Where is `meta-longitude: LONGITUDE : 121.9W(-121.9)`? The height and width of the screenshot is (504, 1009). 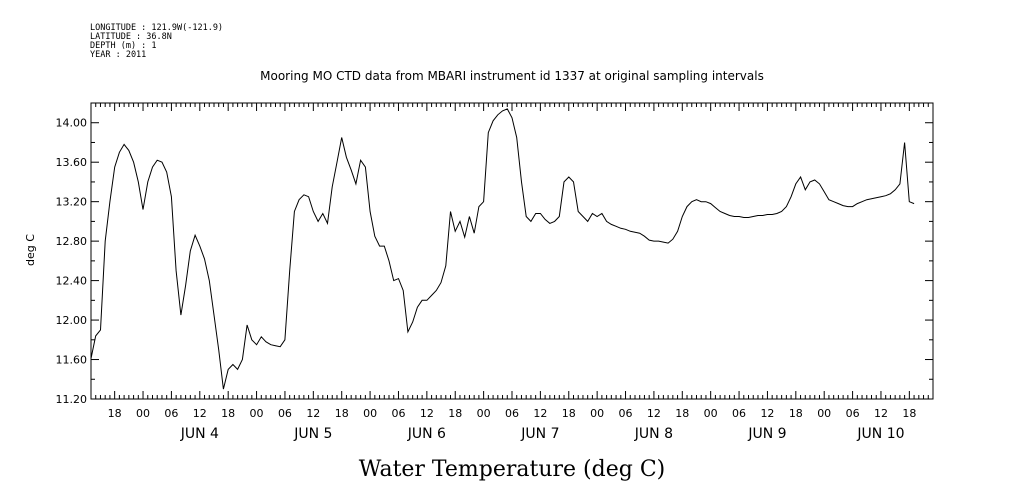
meta-longitude: LONGITUDE : 121.9W(-121.9) is located at coordinates (156, 28).